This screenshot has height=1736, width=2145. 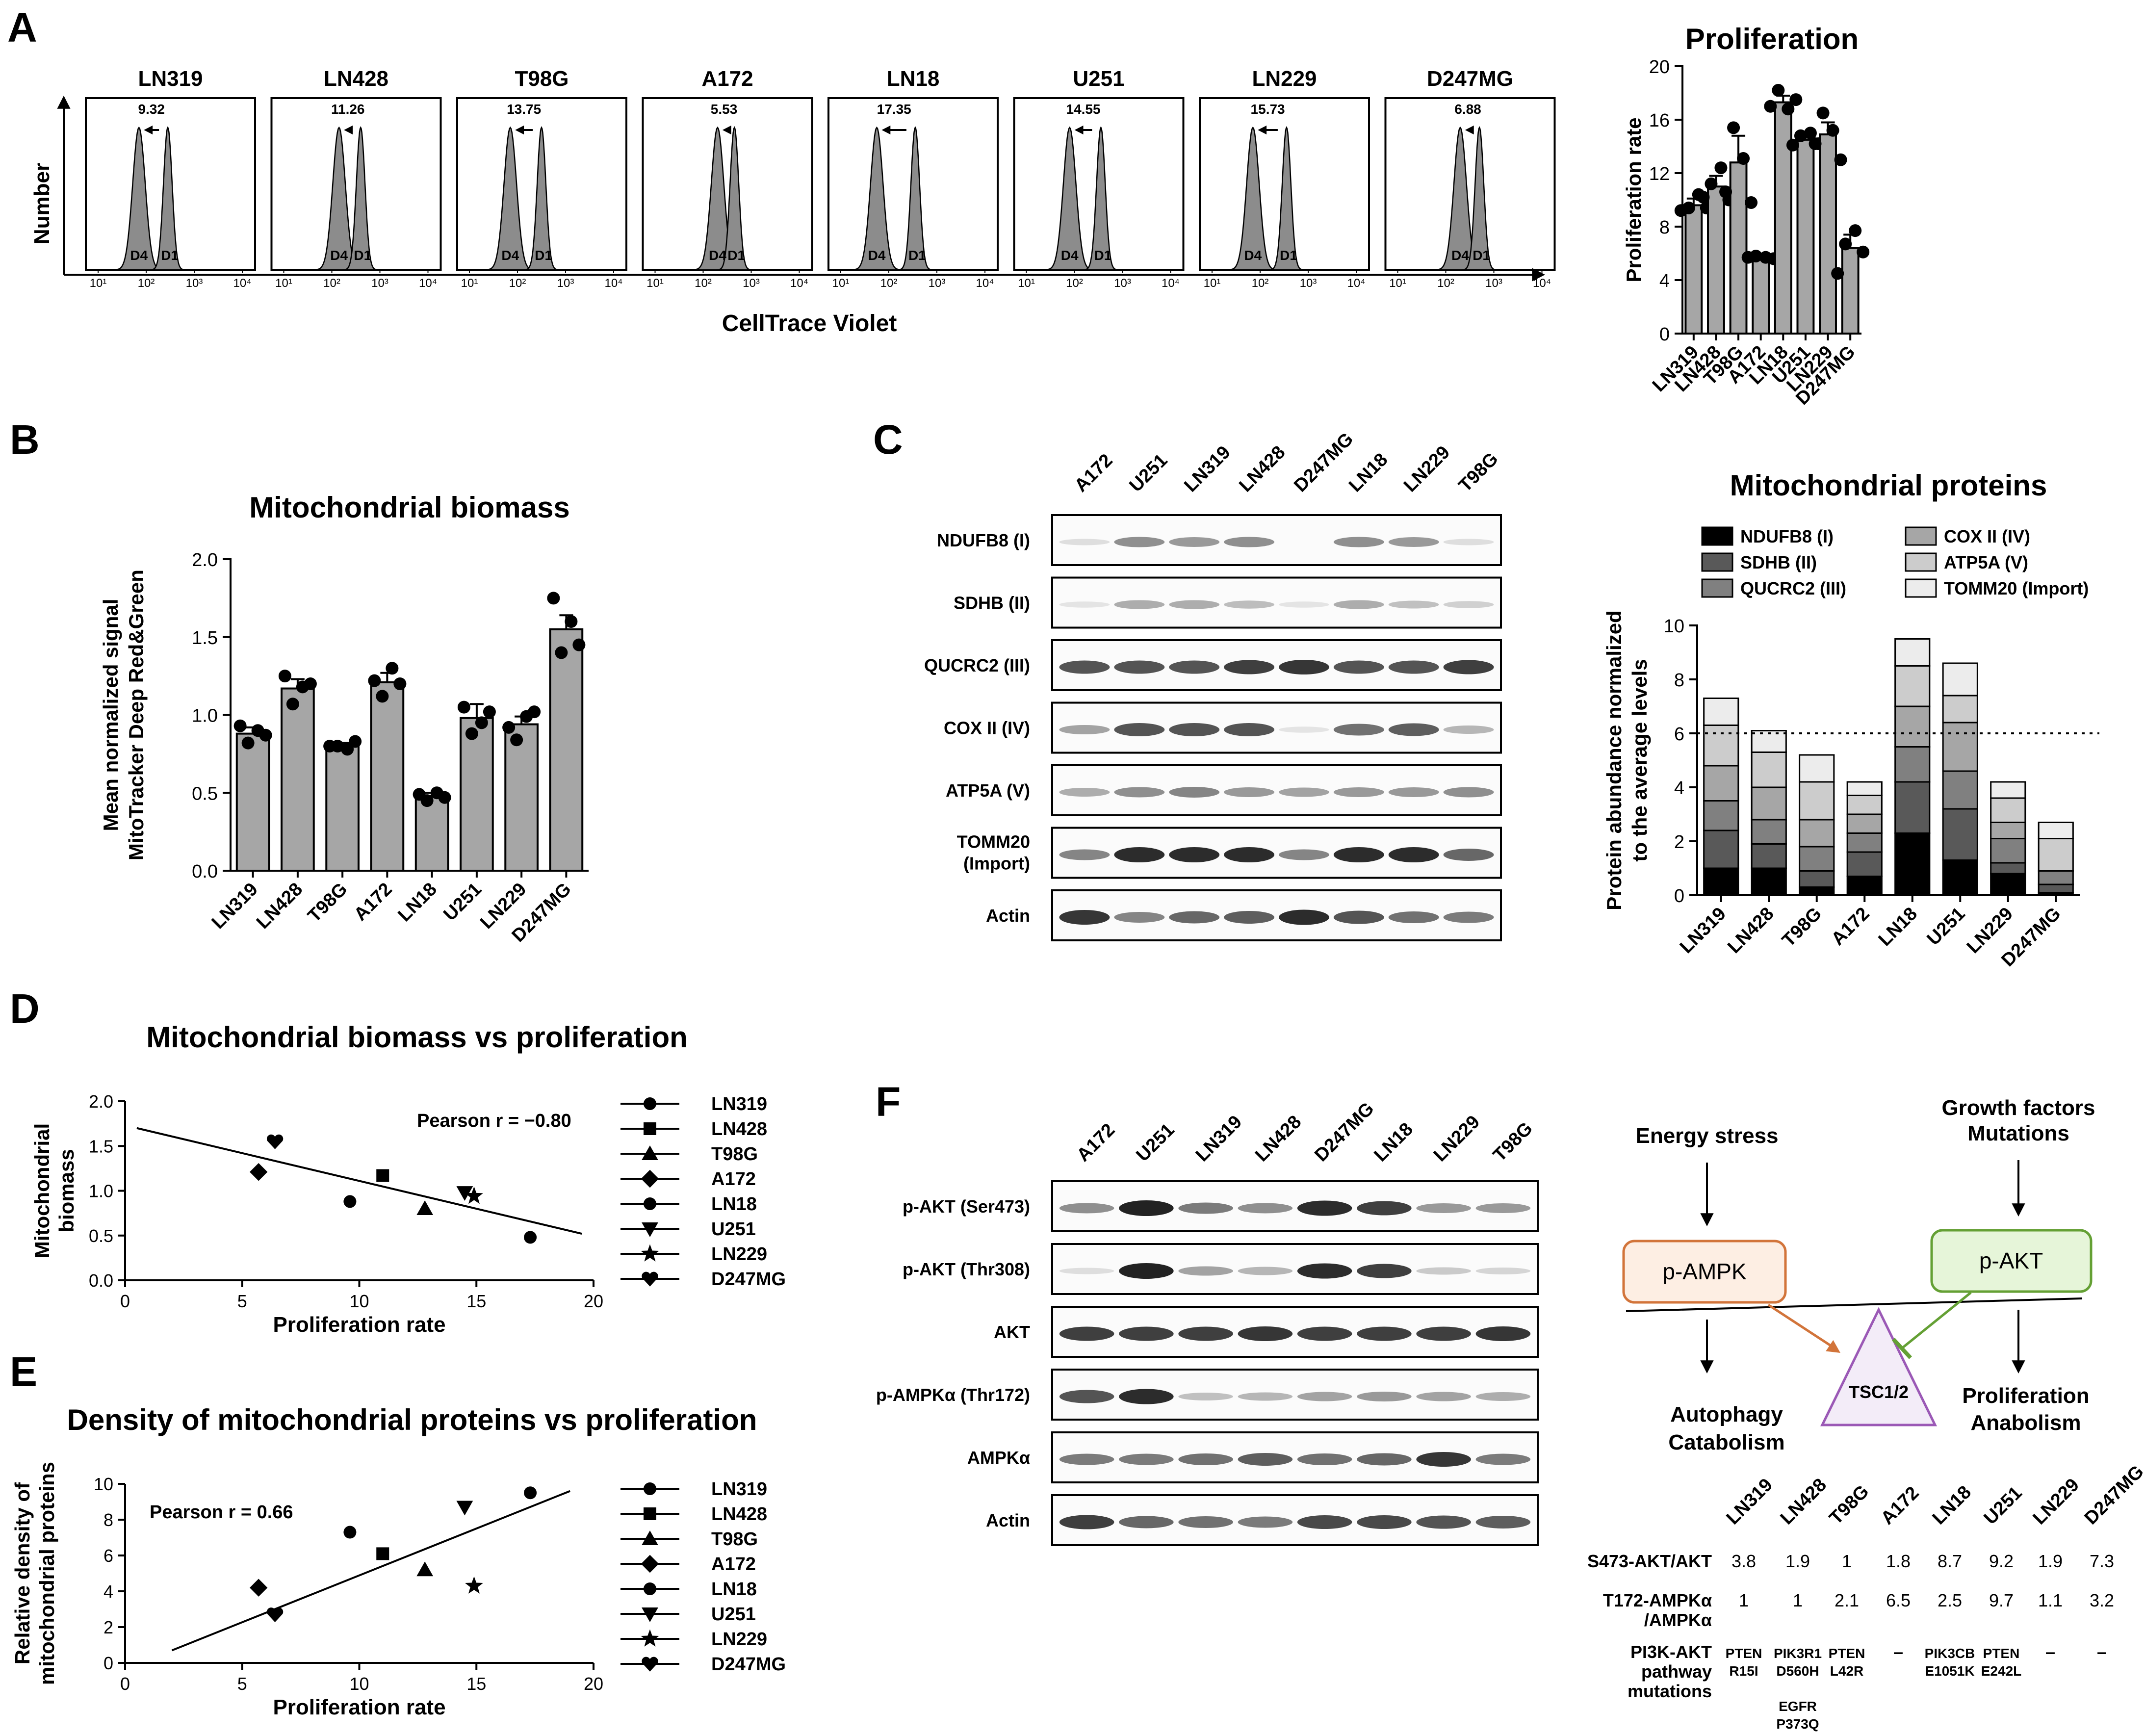 What do you see at coordinates (613, 283) in the screenshot?
I see `log-tick-label: 10⁴` at bounding box center [613, 283].